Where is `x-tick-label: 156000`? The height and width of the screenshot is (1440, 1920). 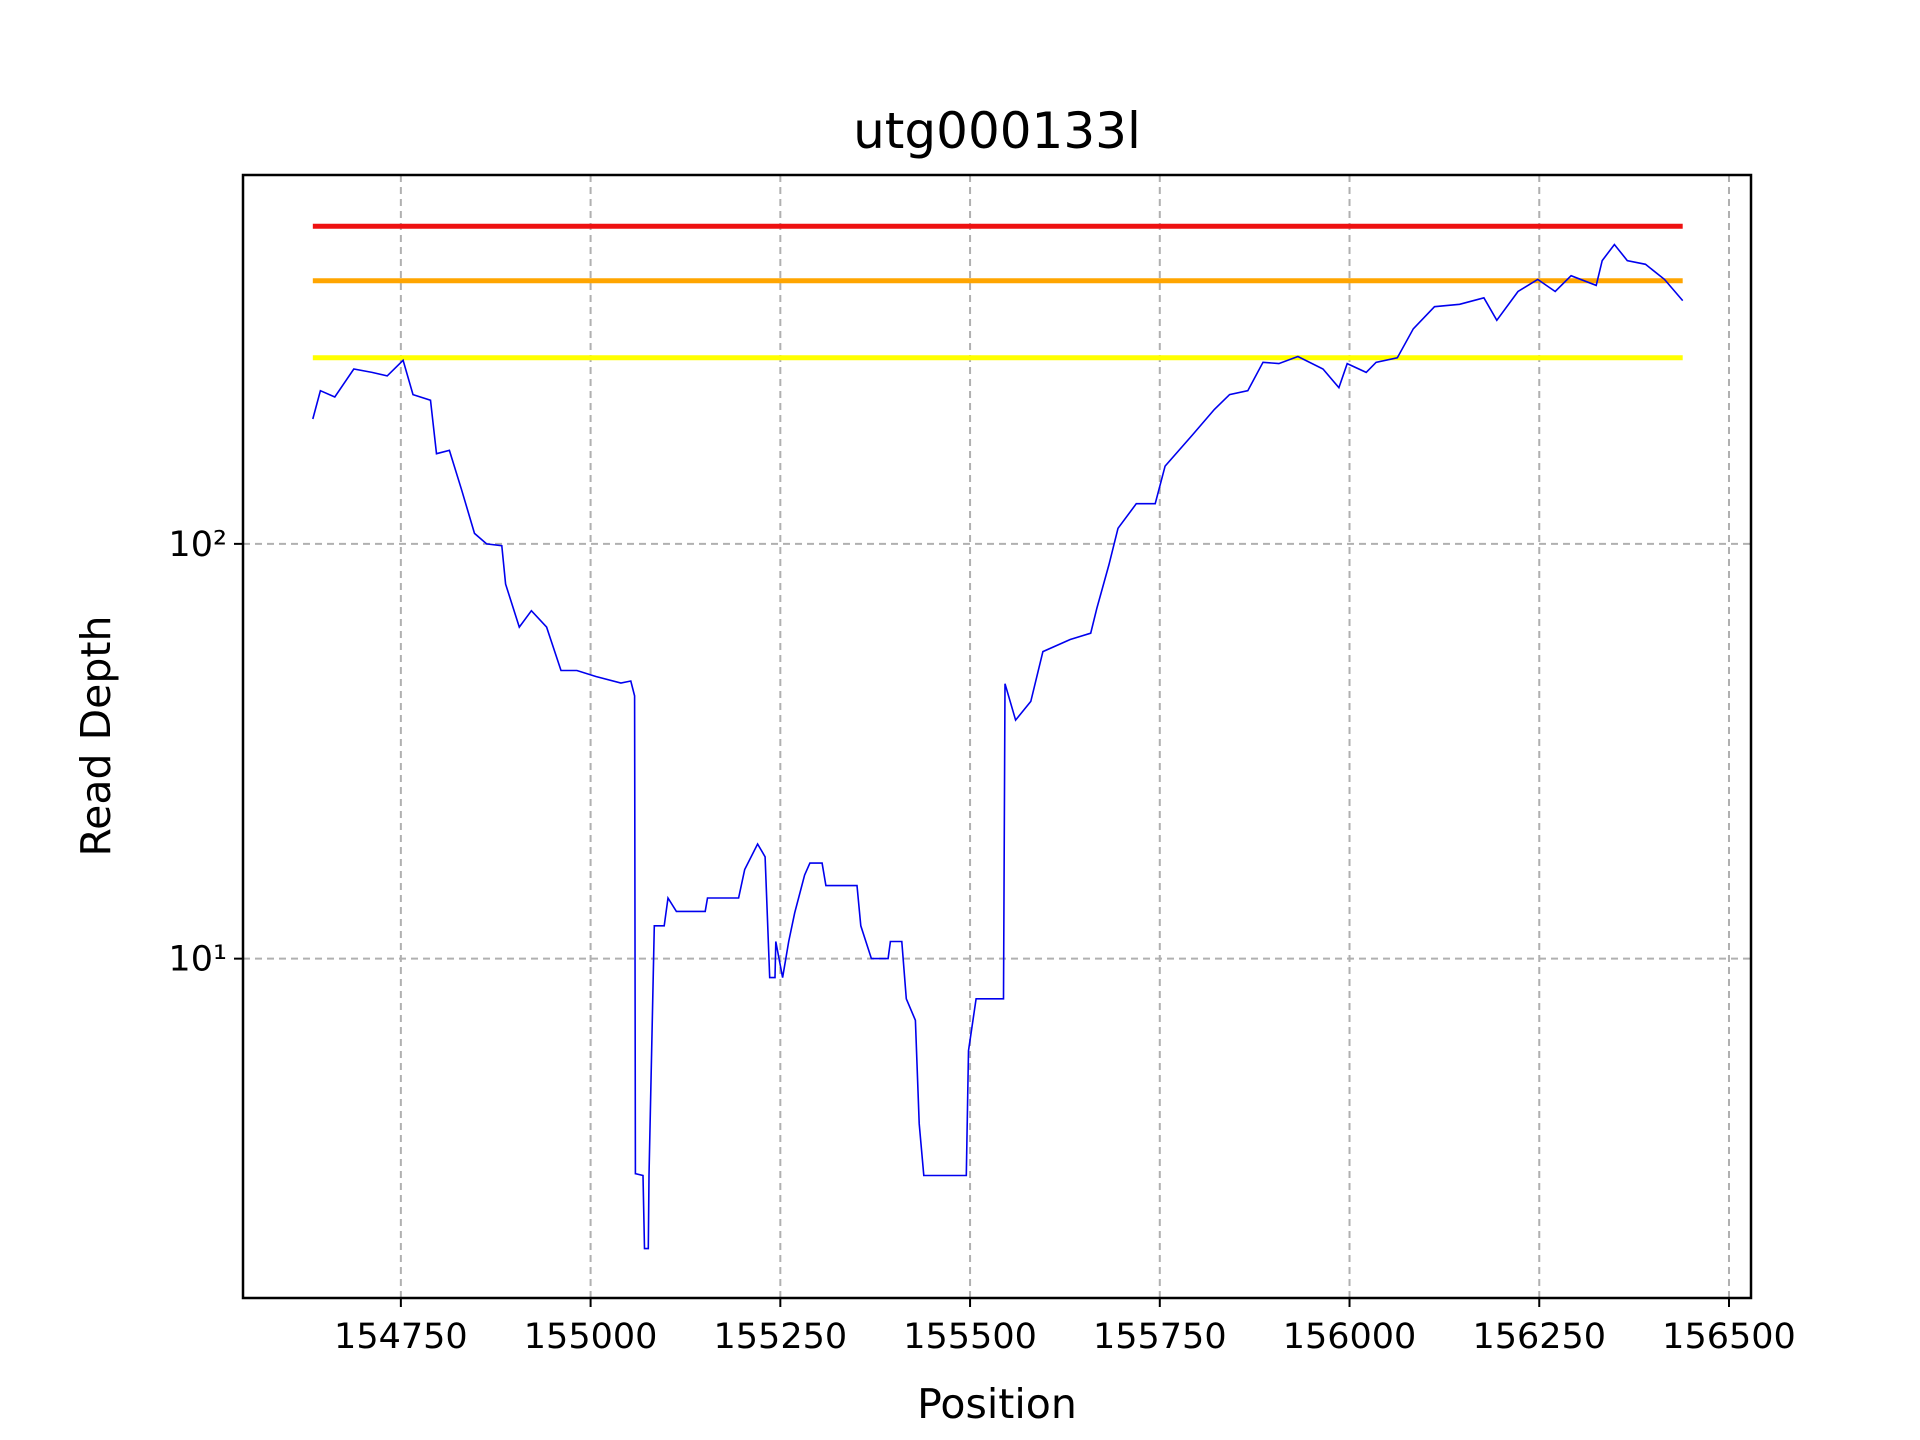 x-tick-label: 156000 is located at coordinates (1350, 1337).